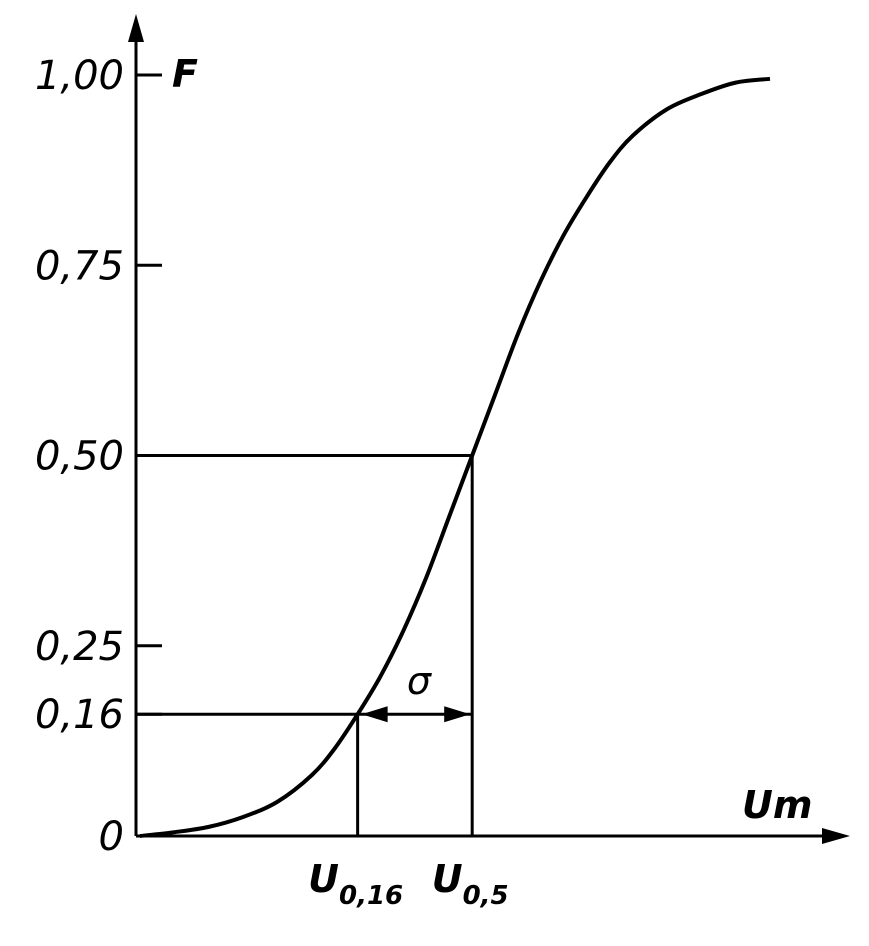 Image resolution: width=869 pixels, height=946 pixels. Describe the element at coordinates (836, 836) in the screenshot. I see `x-axis-arrow` at that location.